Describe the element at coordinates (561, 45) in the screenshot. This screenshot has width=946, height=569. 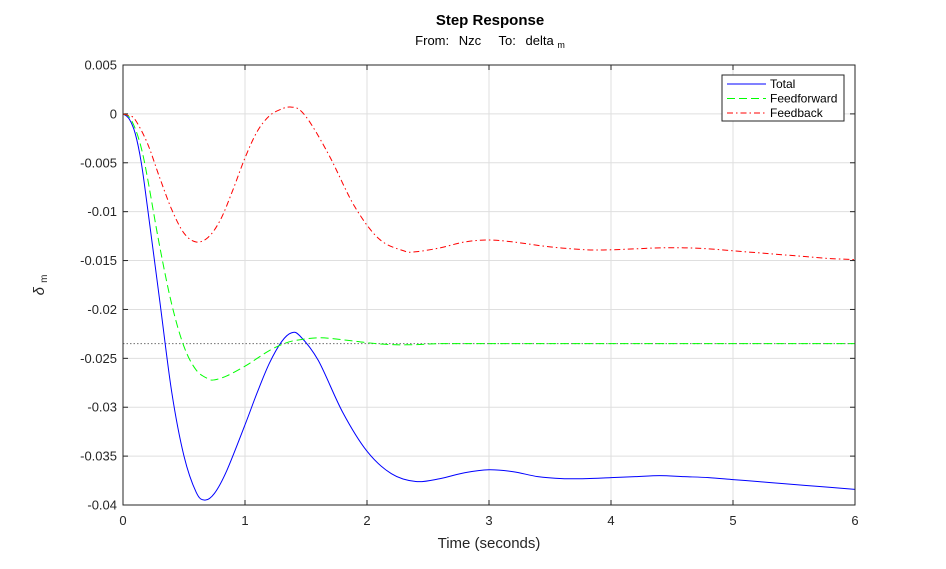
I see `subtitle-to-subscript: m` at that location.